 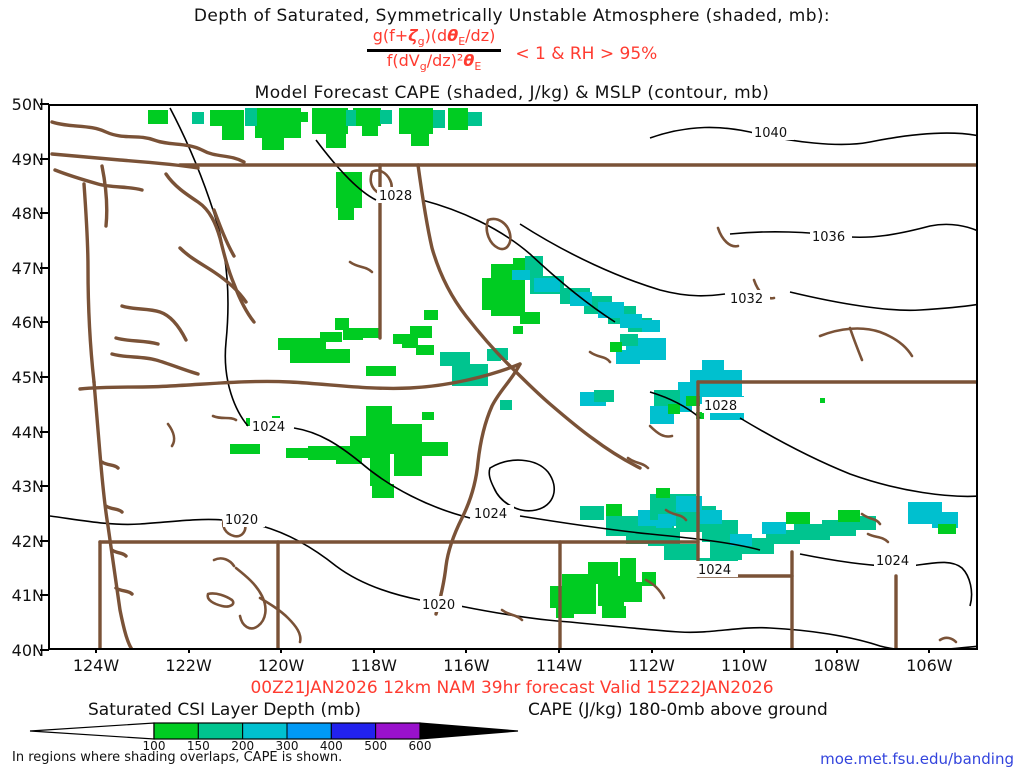 I want to click on lon-tick-124w: 124W, so click(x=96, y=665).